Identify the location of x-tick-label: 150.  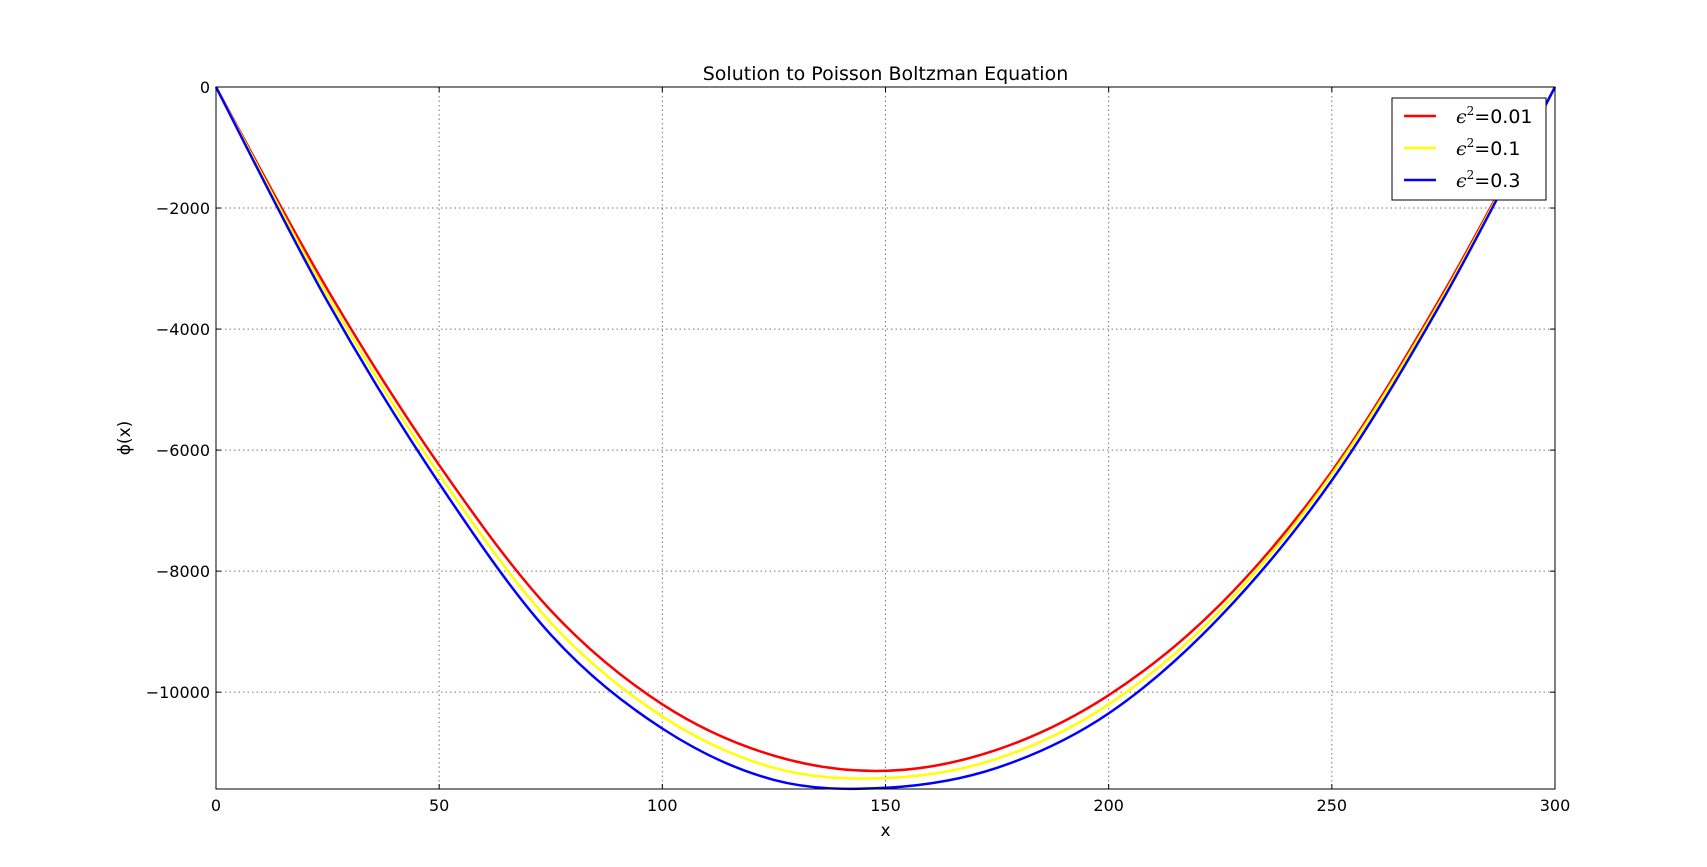
(885, 805).